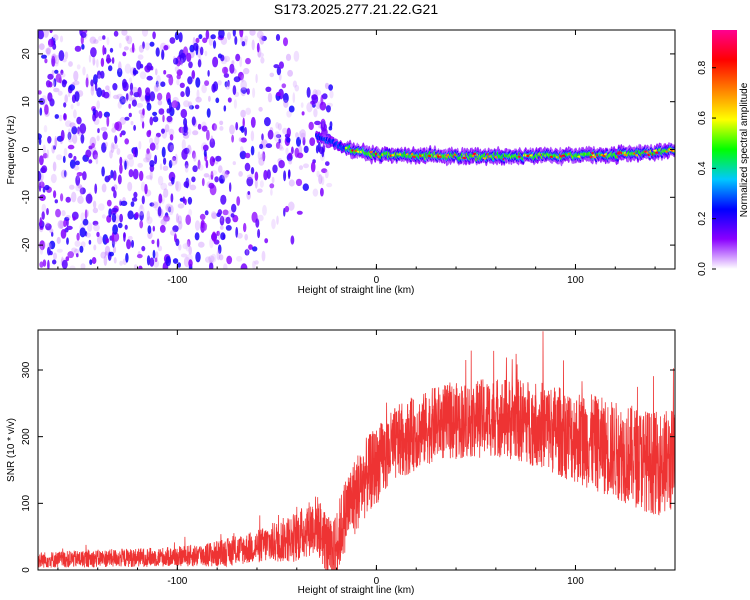  What do you see at coordinates (377, 280) in the screenshot?
I see `spectrogram-xtick-label: 0` at bounding box center [377, 280].